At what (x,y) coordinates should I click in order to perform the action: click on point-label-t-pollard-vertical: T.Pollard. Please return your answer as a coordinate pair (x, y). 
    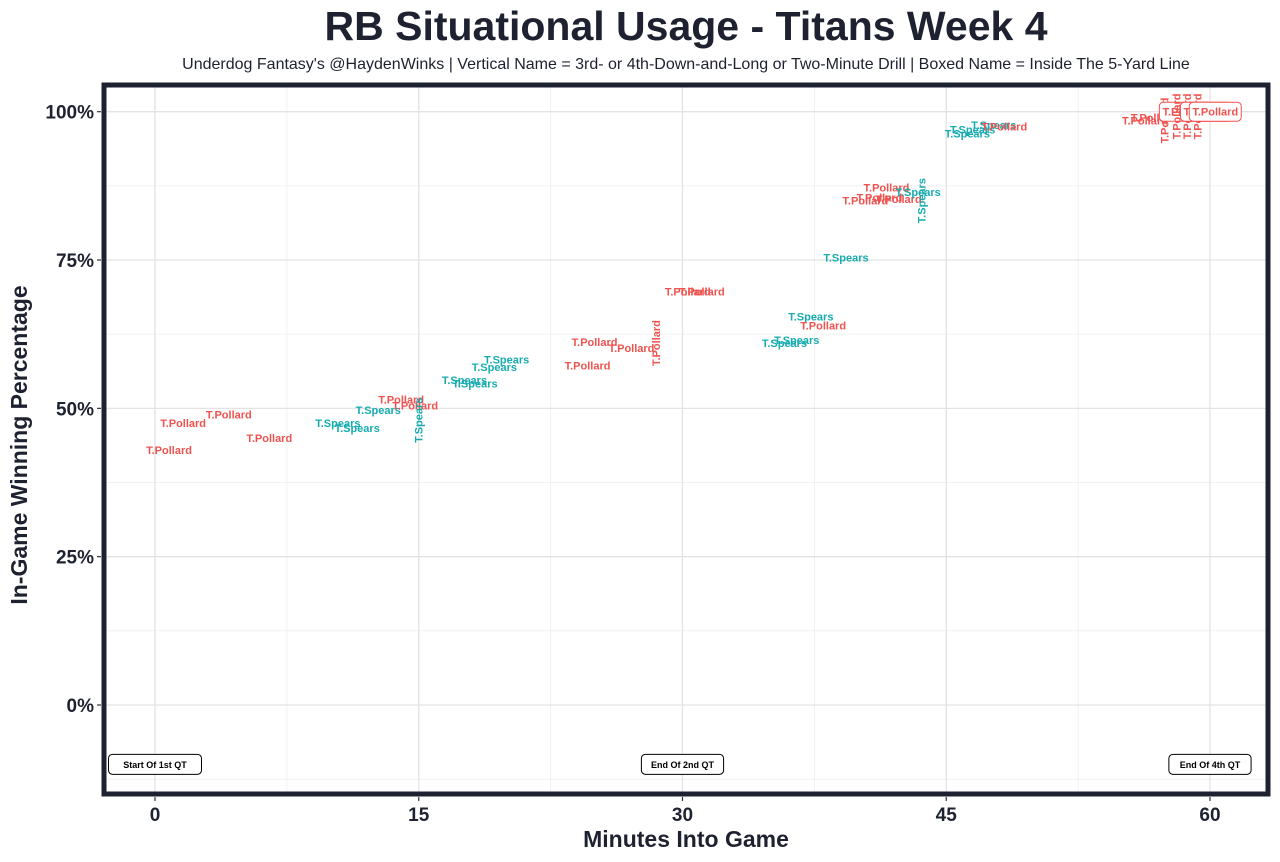
    Looking at the image, I should click on (657, 343).